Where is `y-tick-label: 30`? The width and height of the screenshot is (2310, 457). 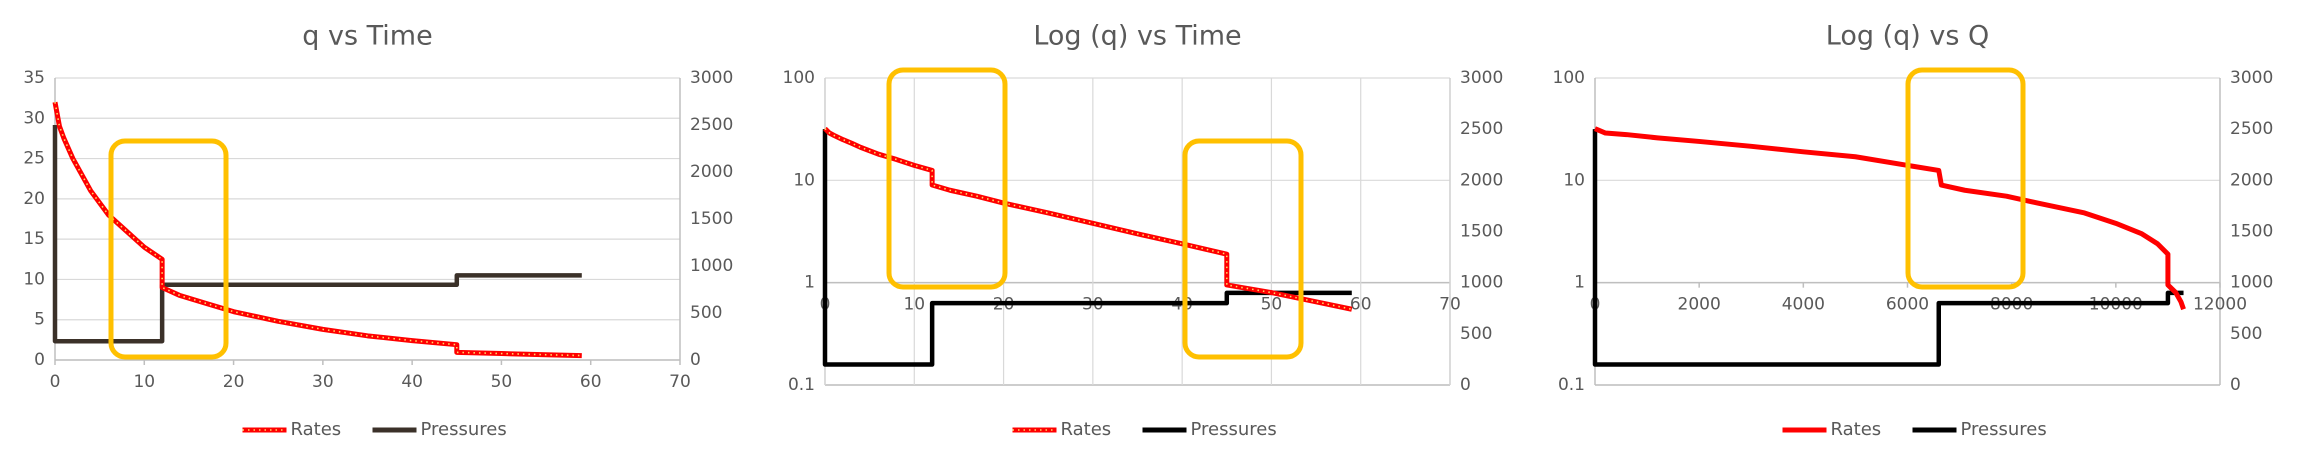
y-tick-label: 30 is located at coordinates (34, 118).